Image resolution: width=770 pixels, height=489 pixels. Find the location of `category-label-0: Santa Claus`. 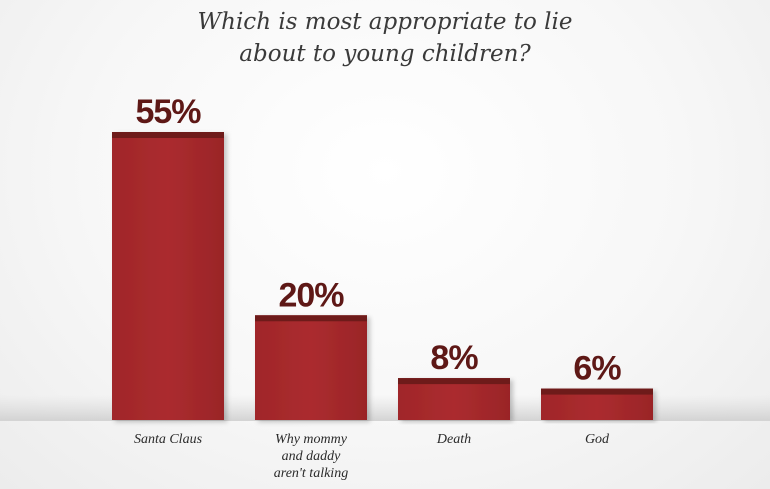

category-label-0: Santa Claus is located at coordinates (168, 439).